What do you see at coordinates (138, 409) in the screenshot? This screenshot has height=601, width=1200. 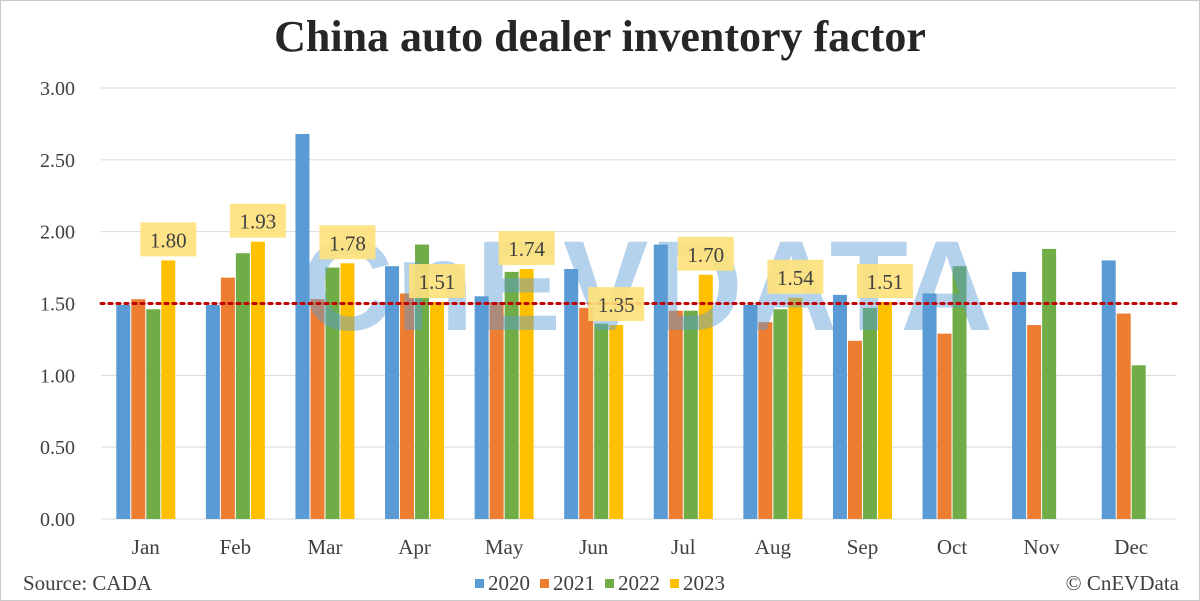 I see `bar-2021-jan` at bounding box center [138, 409].